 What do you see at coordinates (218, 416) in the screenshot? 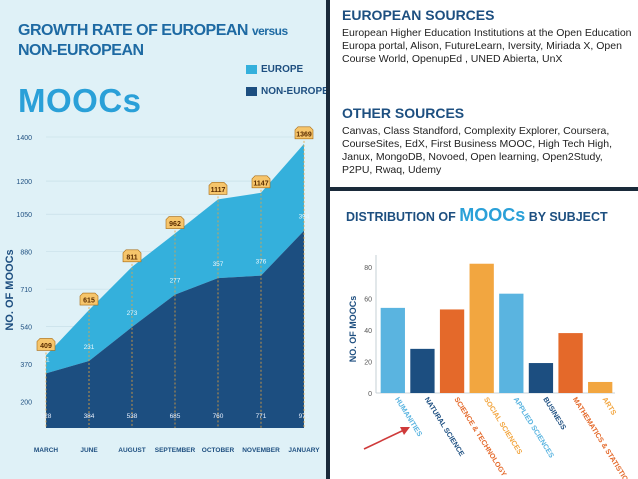
I see `non-european-value-label: 760` at bounding box center [218, 416].